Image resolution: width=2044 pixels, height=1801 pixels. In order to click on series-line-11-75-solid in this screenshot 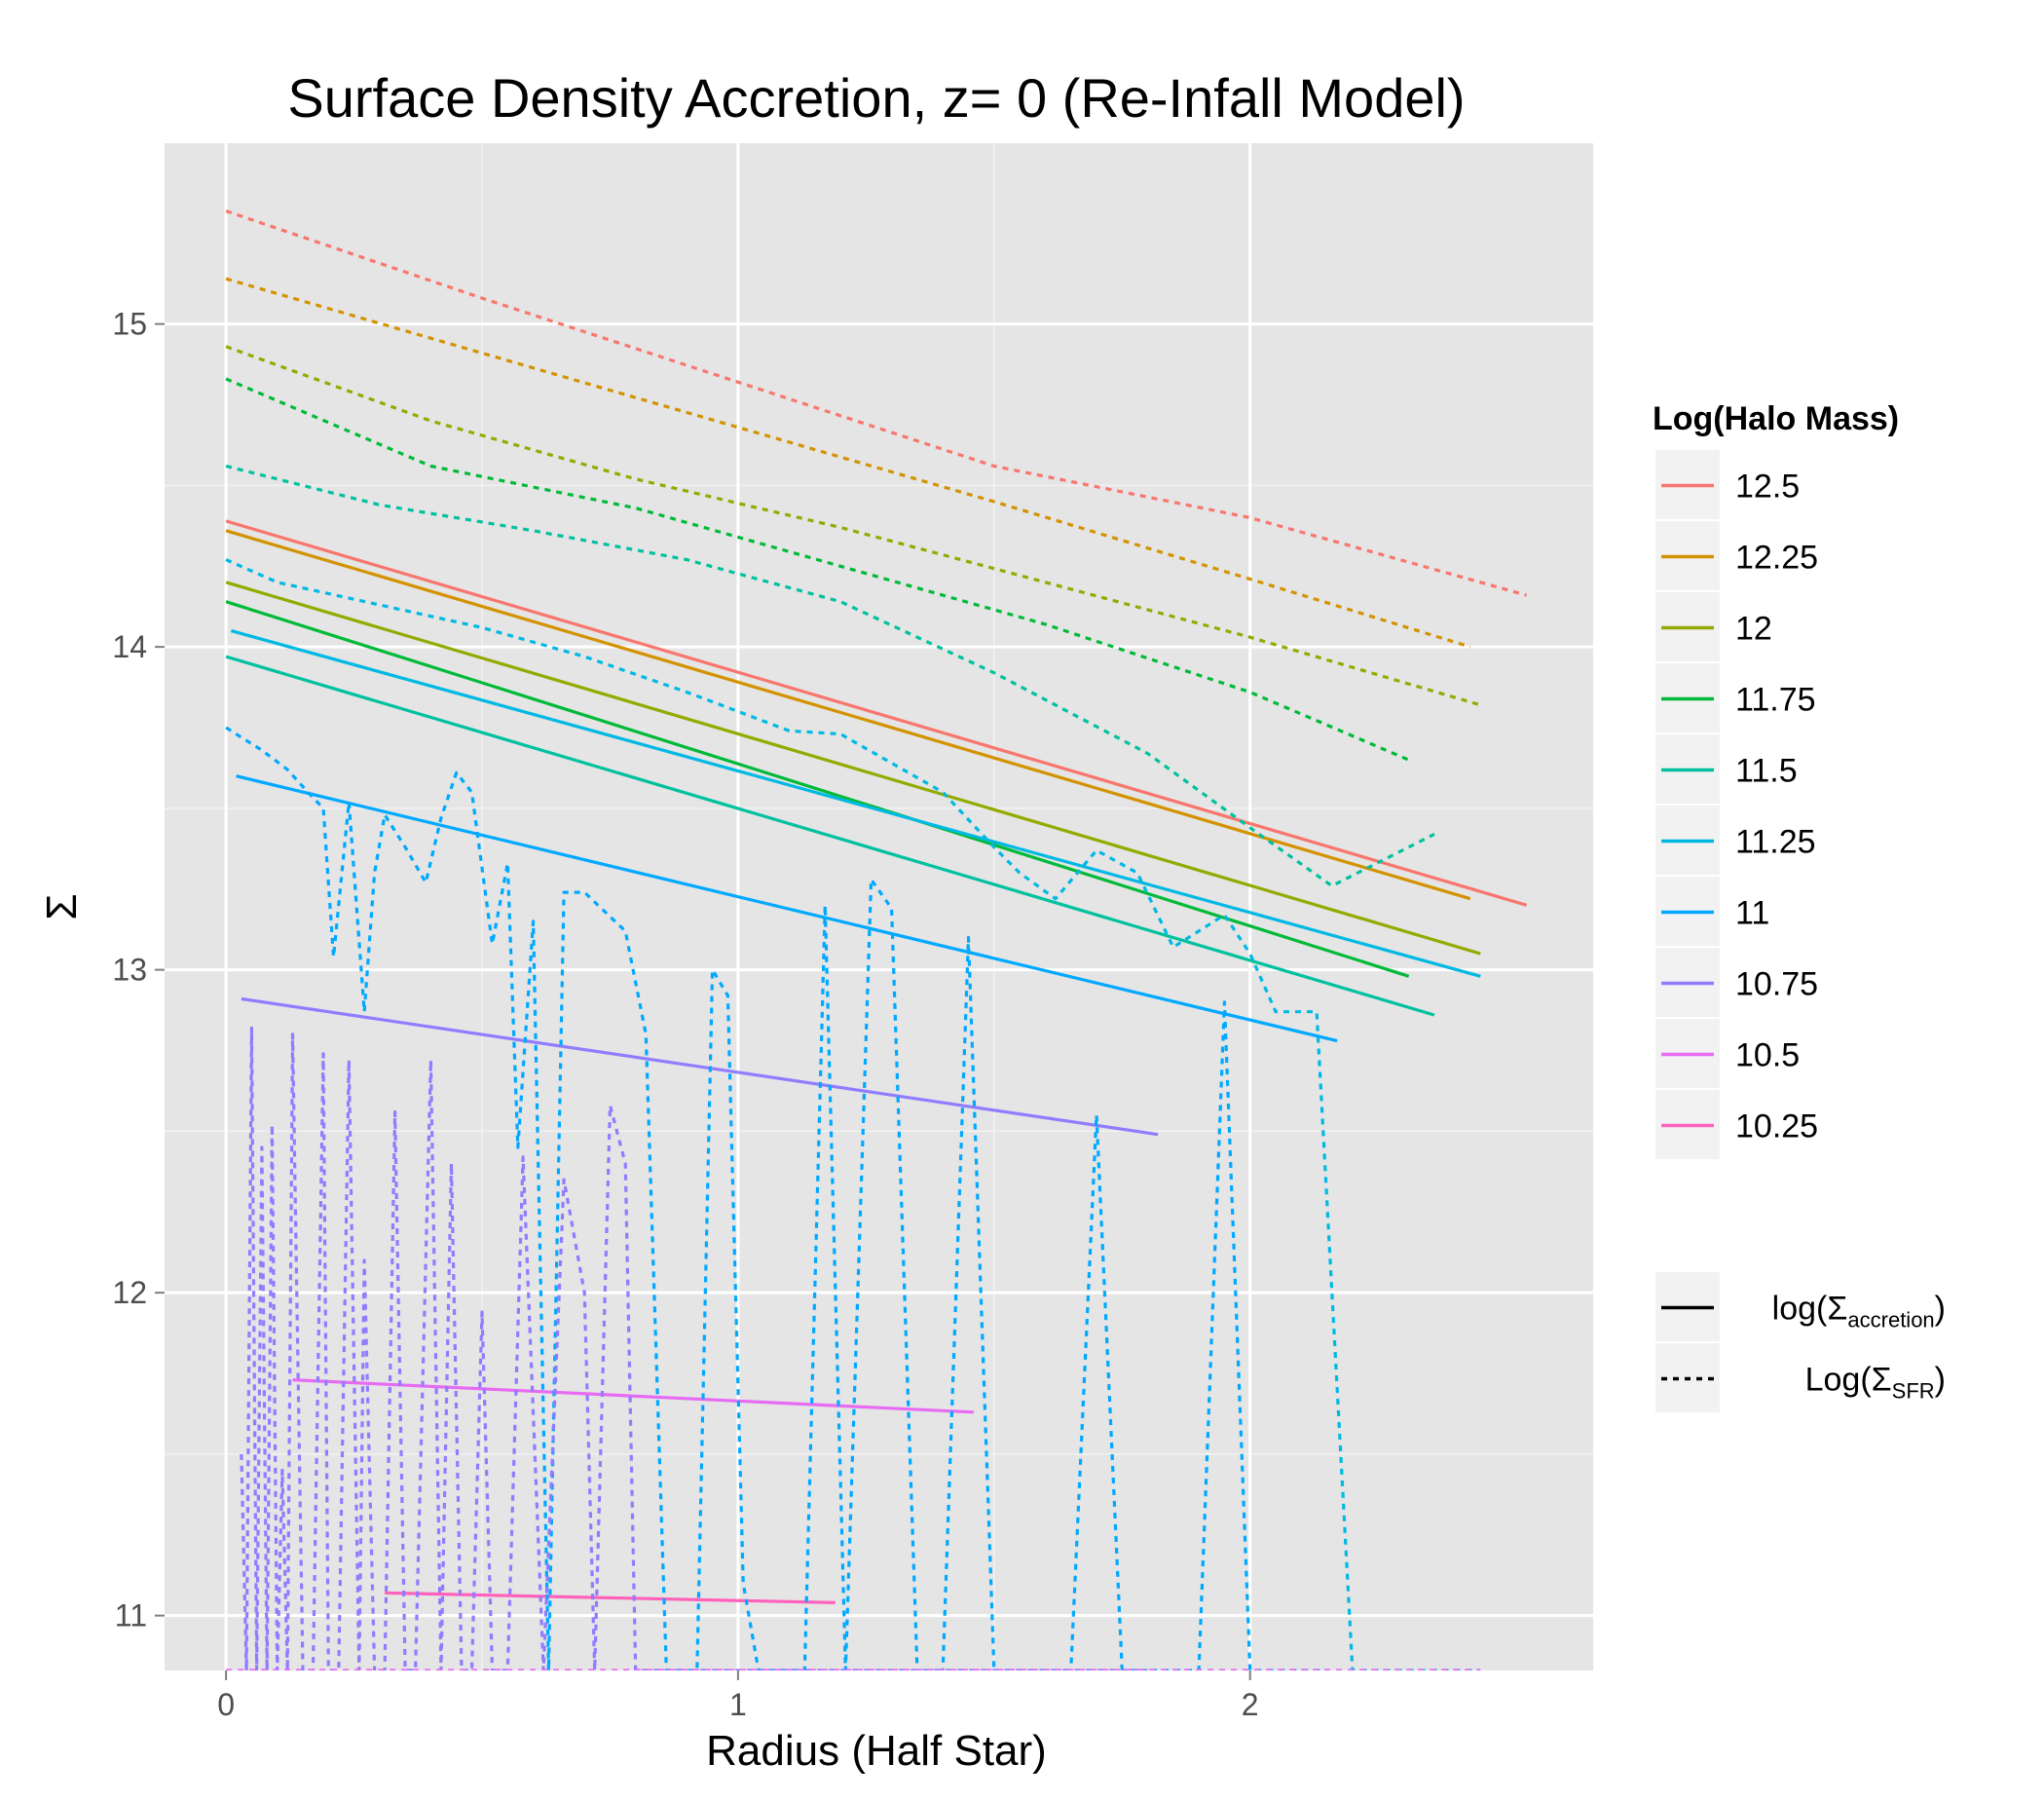, I will do `click(817, 789)`.